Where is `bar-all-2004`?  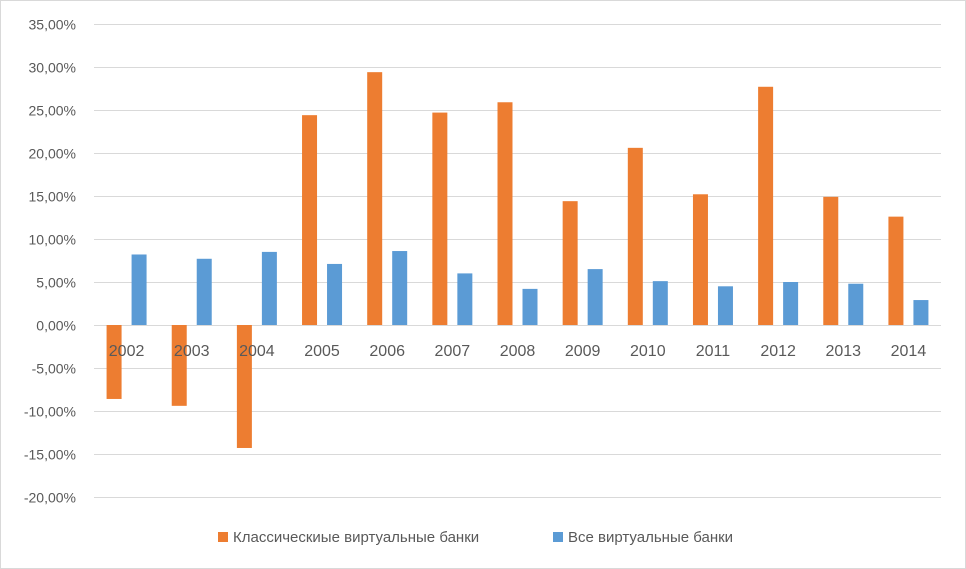
bar-all-2004 is located at coordinates (269, 288).